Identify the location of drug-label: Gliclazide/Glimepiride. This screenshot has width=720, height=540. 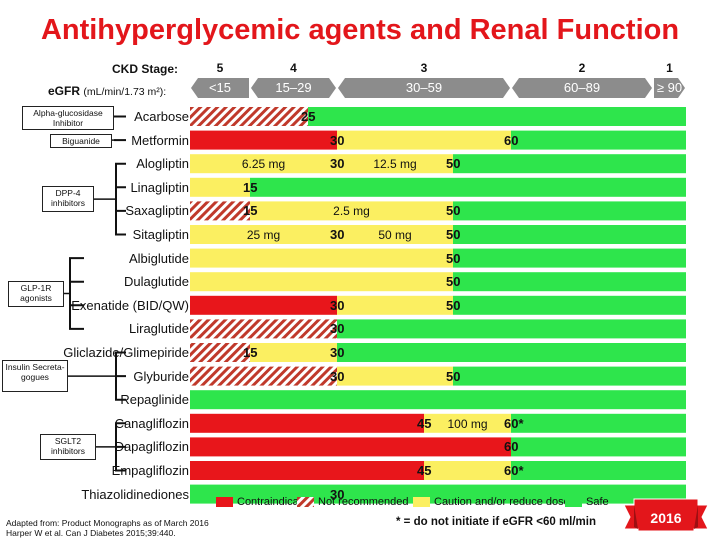
(126, 352).